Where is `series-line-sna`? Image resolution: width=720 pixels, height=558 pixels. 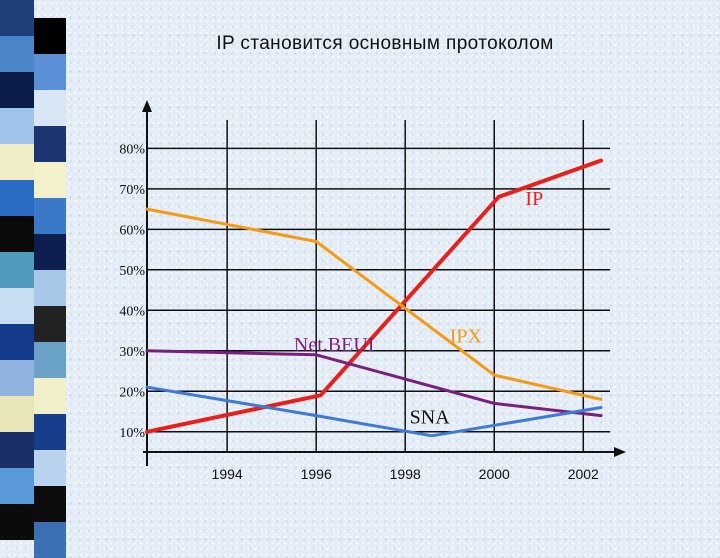
series-line-sna is located at coordinates (374, 411).